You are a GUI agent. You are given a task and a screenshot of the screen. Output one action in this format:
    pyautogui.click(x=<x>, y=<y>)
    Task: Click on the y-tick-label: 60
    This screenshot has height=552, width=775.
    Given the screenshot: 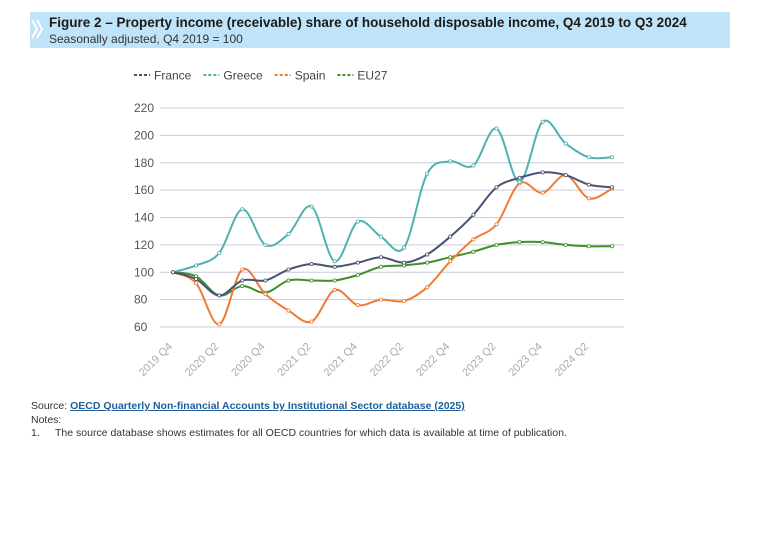 What is the action you would take?
    pyautogui.click(x=141, y=327)
    